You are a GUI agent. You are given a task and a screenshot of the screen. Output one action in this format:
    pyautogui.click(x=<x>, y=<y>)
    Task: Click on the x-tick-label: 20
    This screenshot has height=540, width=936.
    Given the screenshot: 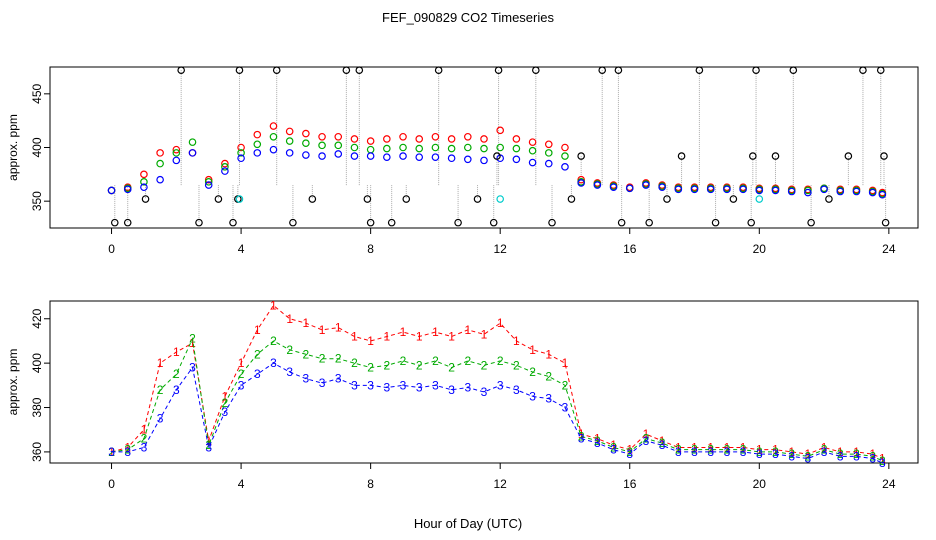 What is the action you would take?
    pyautogui.click(x=760, y=484)
    